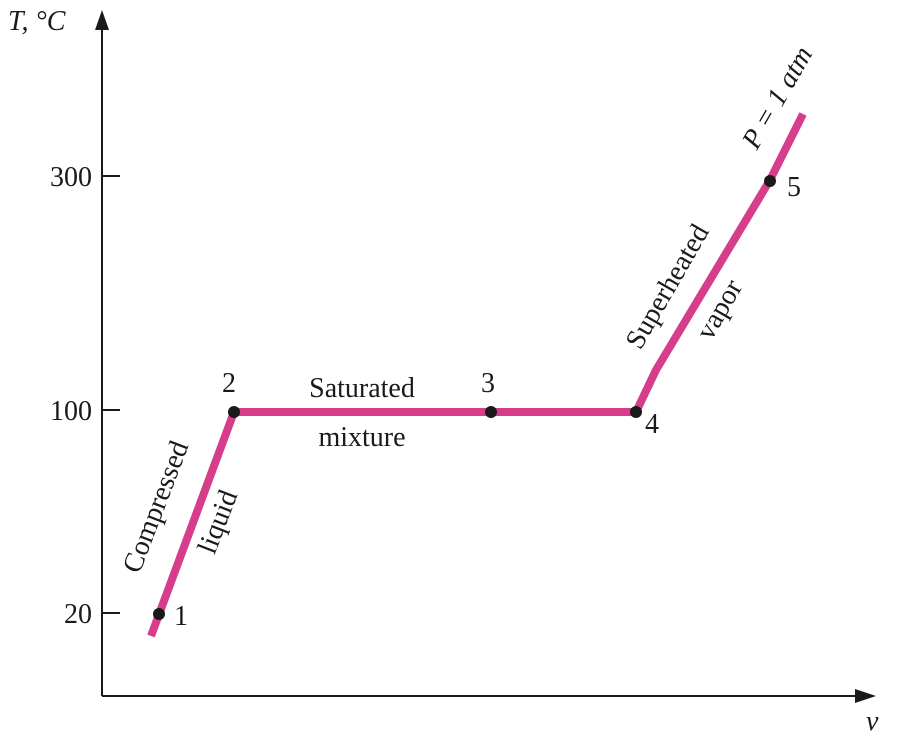 The width and height of the screenshot is (912, 744). Describe the element at coordinates (719, 309) in the screenshot. I see `region-superheated-line2: vapor` at that location.